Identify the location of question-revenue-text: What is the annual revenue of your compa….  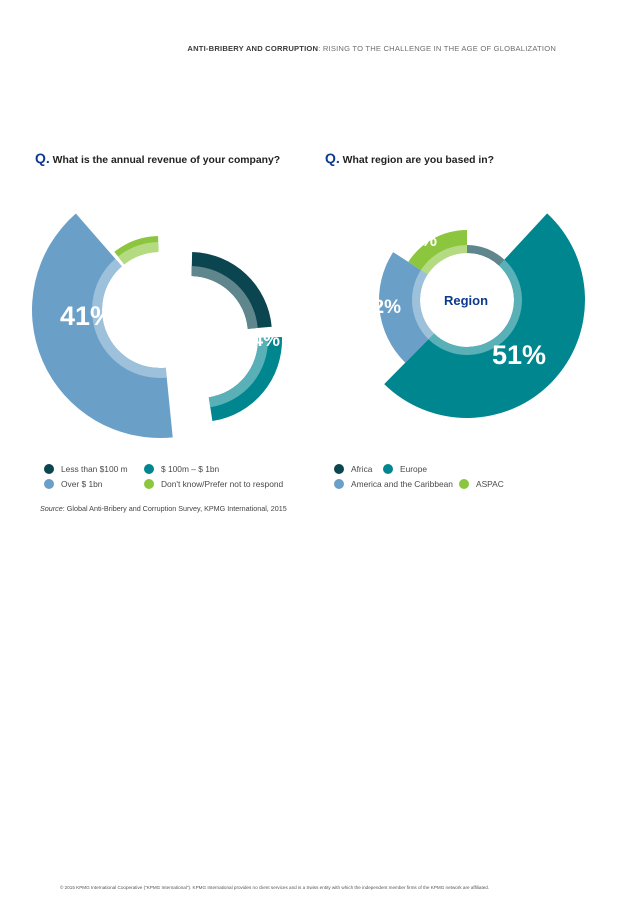
(166, 160).